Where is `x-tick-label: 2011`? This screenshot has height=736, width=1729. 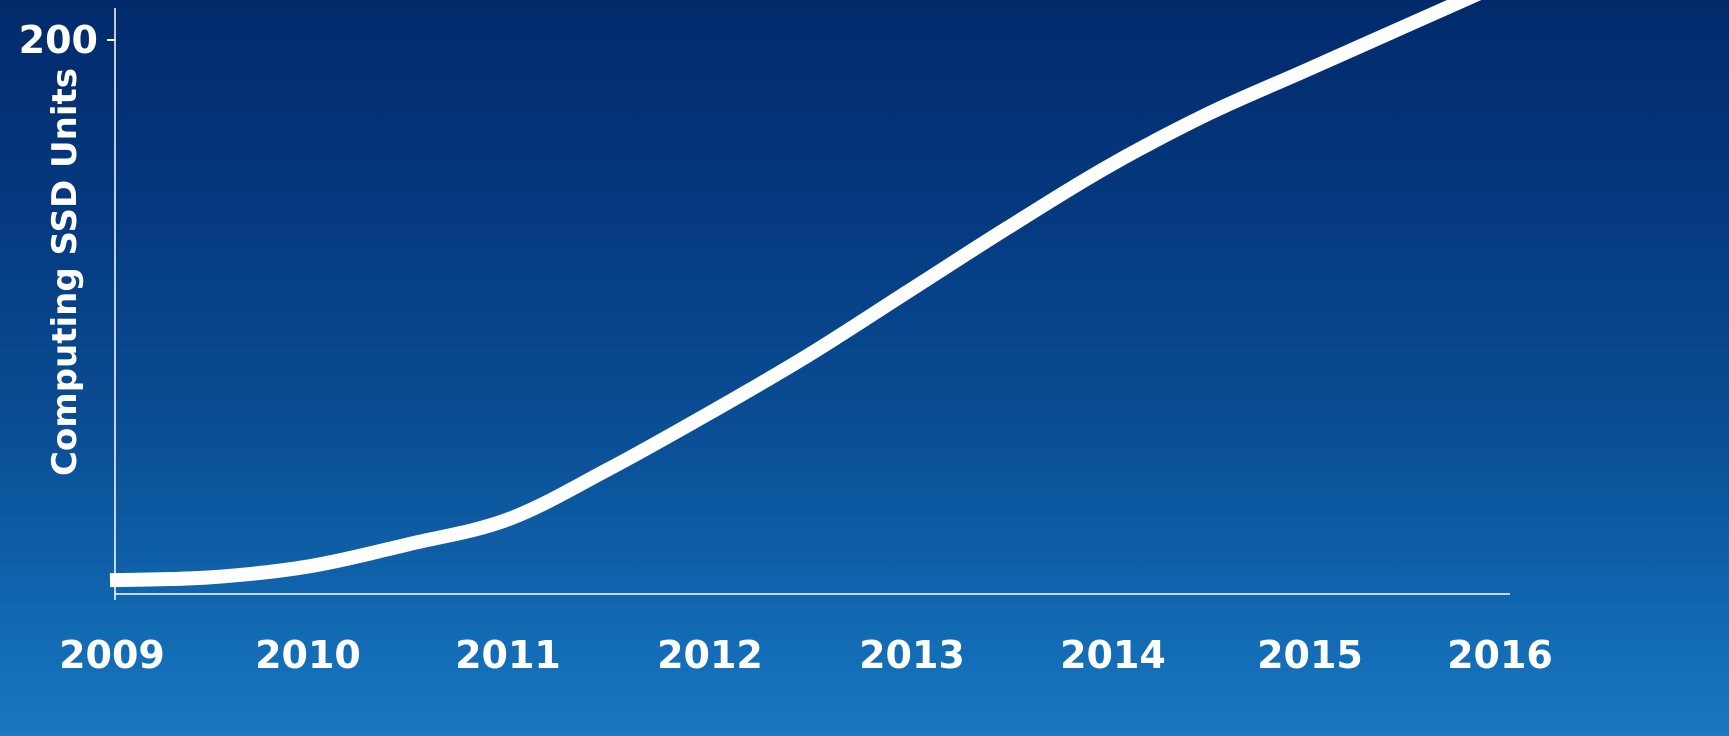
x-tick-label: 2011 is located at coordinates (508, 655).